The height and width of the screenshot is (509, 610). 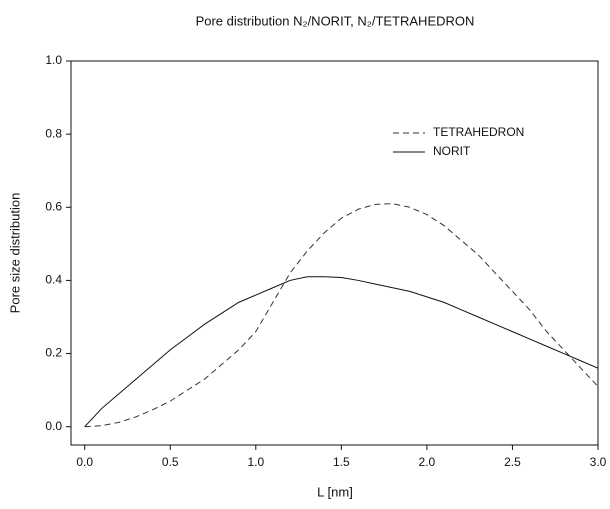 What do you see at coordinates (53, 133) in the screenshot?
I see `y-tick-label: 0.8` at bounding box center [53, 133].